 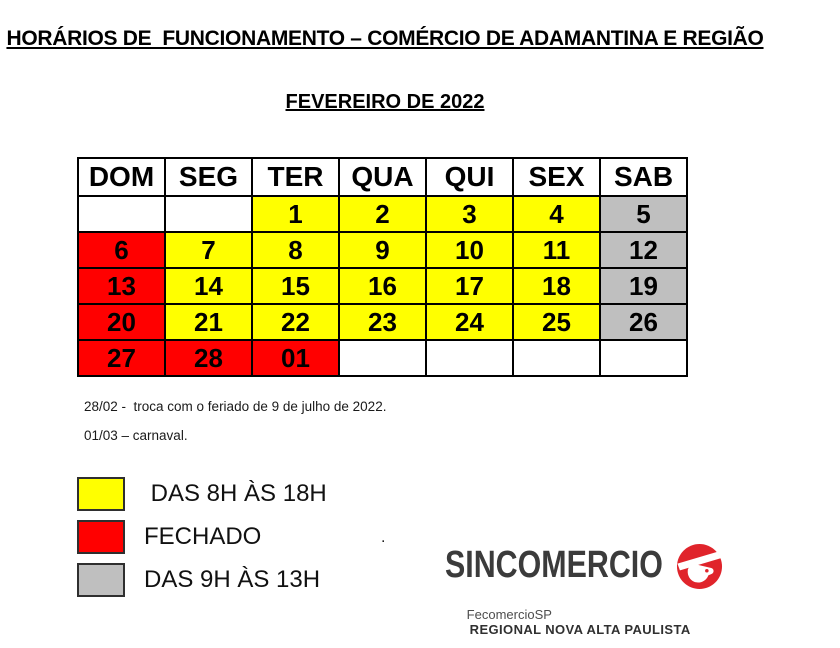 I want to click on page-subtitle: FEVEREIRO DE 2022, so click(x=385, y=102).